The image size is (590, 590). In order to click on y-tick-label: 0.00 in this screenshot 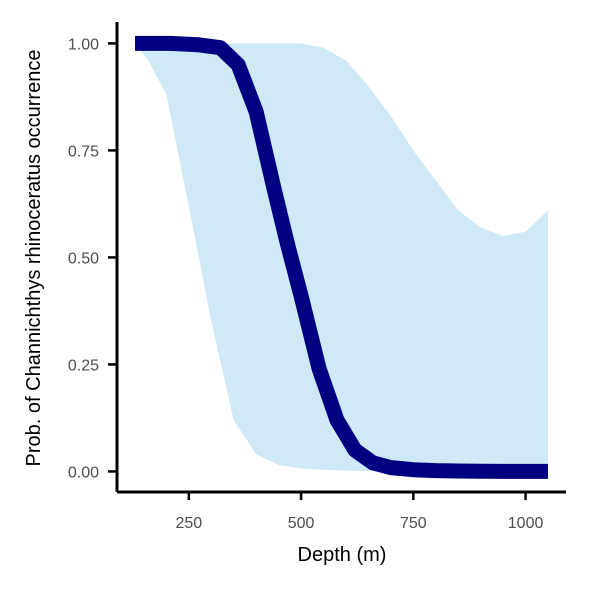, I will do `click(83, 472)`.